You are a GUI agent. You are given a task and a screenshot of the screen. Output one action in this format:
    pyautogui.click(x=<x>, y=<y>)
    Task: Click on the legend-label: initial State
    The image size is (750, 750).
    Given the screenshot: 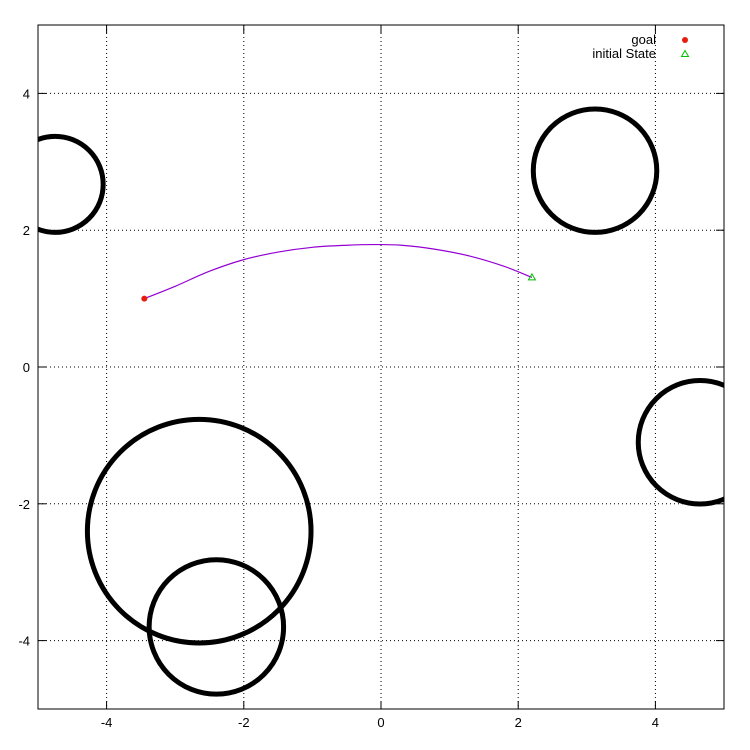 What is the action you would take?
    pyautogui.click(x=624, y=53)
    